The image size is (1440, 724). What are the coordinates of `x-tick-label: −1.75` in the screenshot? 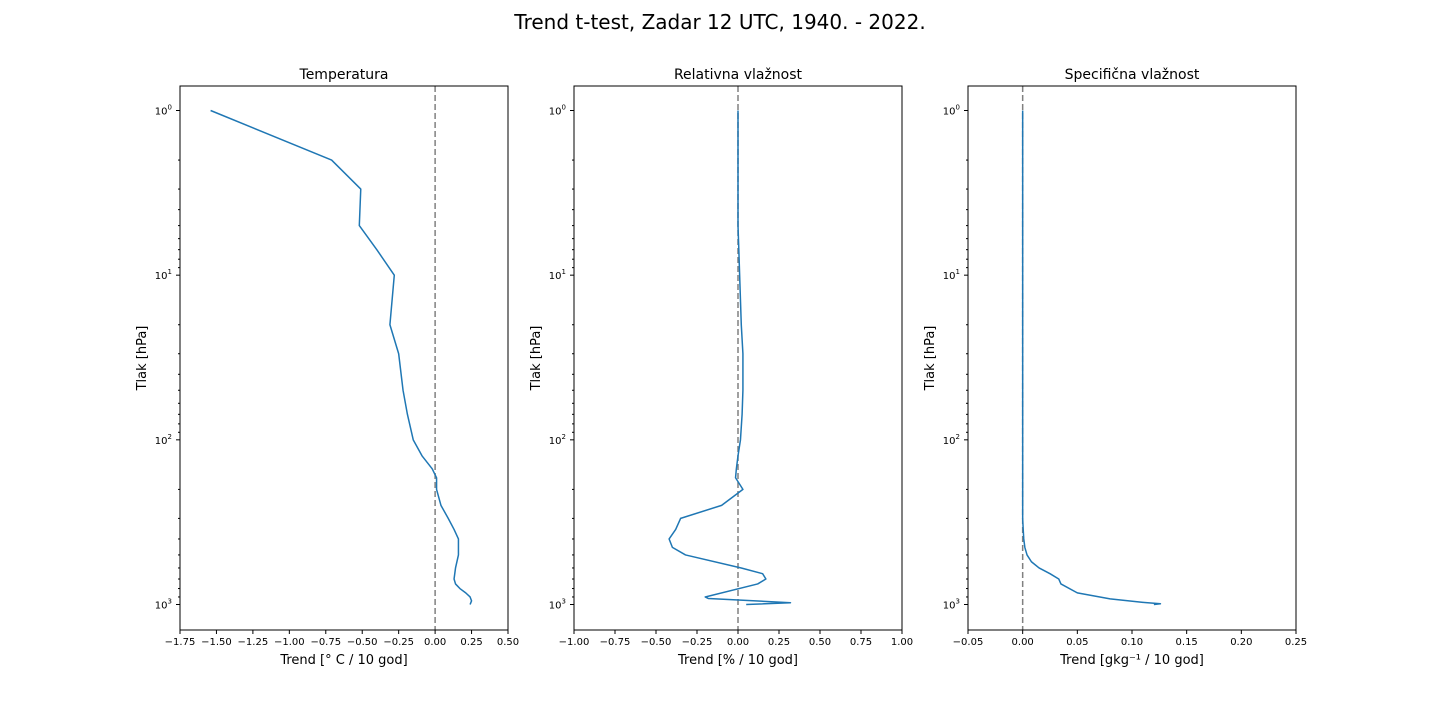 It's located at (180, 642).